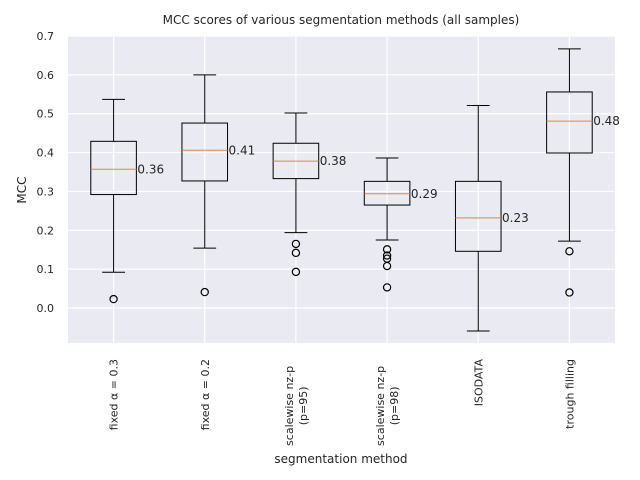 This screenshot has width=640, height=480. Describe the element at coordinates (218, 185) in the screenshot. I see `box-group: 0.41` at that location.